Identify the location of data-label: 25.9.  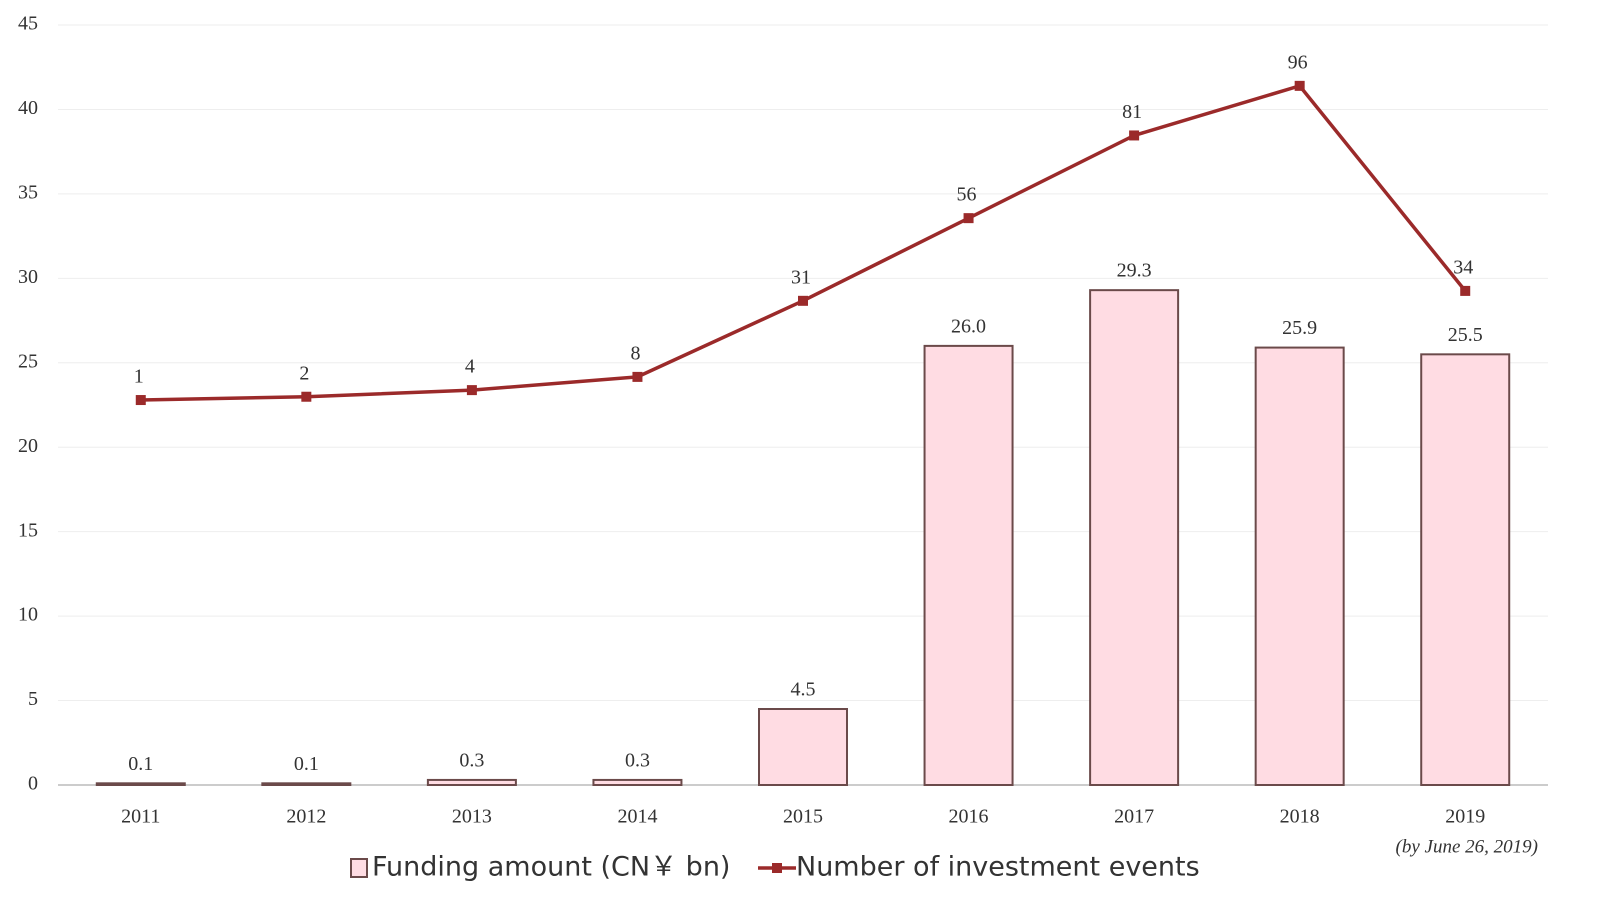
(1299, 328).